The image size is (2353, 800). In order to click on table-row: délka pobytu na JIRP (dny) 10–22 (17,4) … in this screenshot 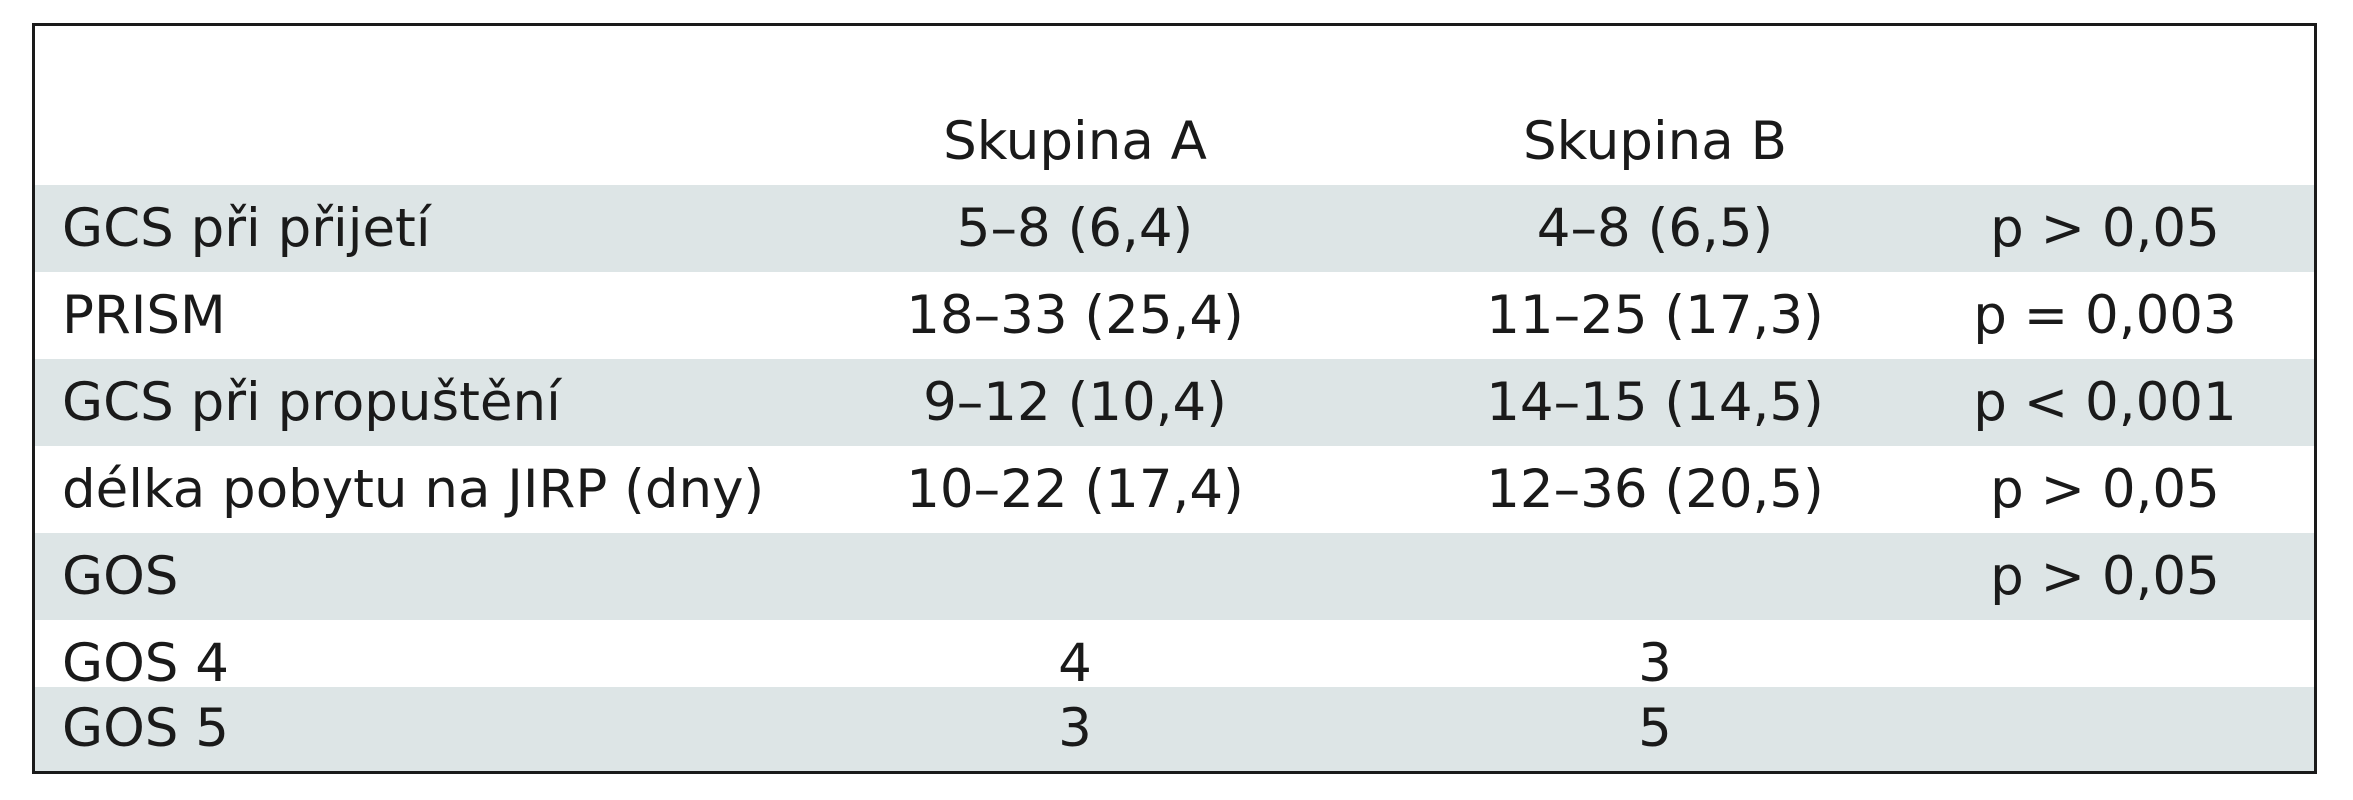, I will do `click(1174, 489)`.